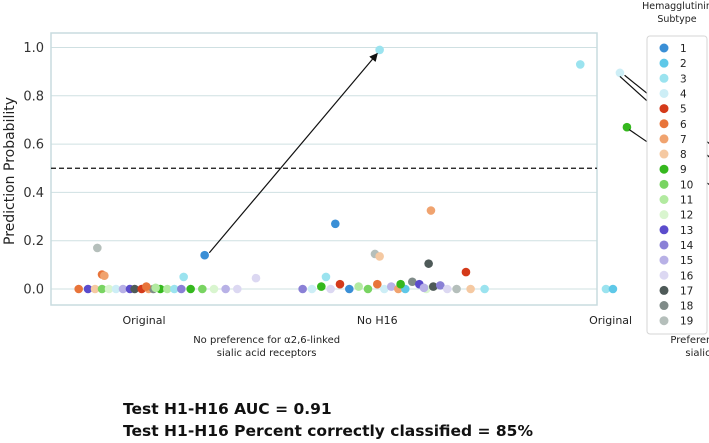  I want to click on legend-label: 5, so click(683, 110).